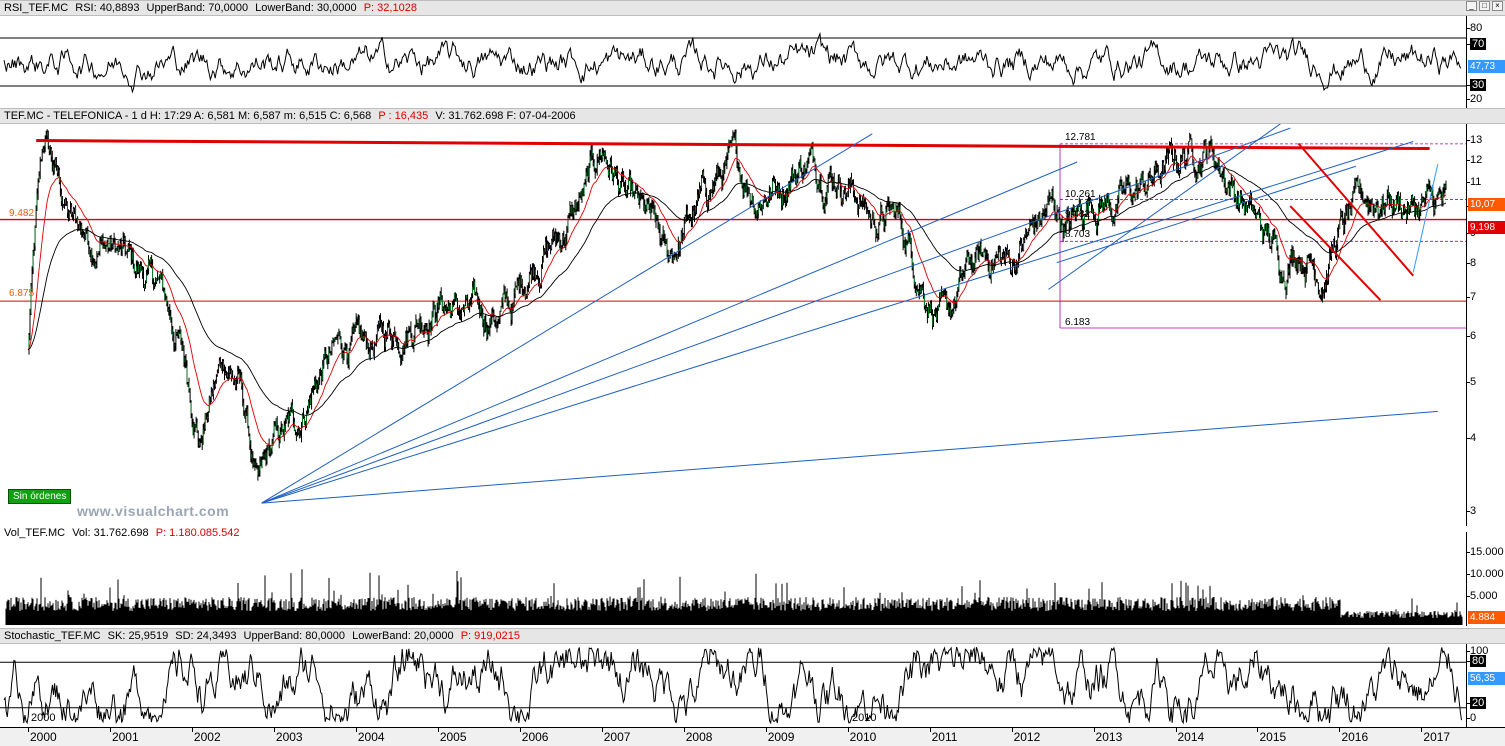  I want to click on rsi-tick-70: 70, so click(1476, 44).